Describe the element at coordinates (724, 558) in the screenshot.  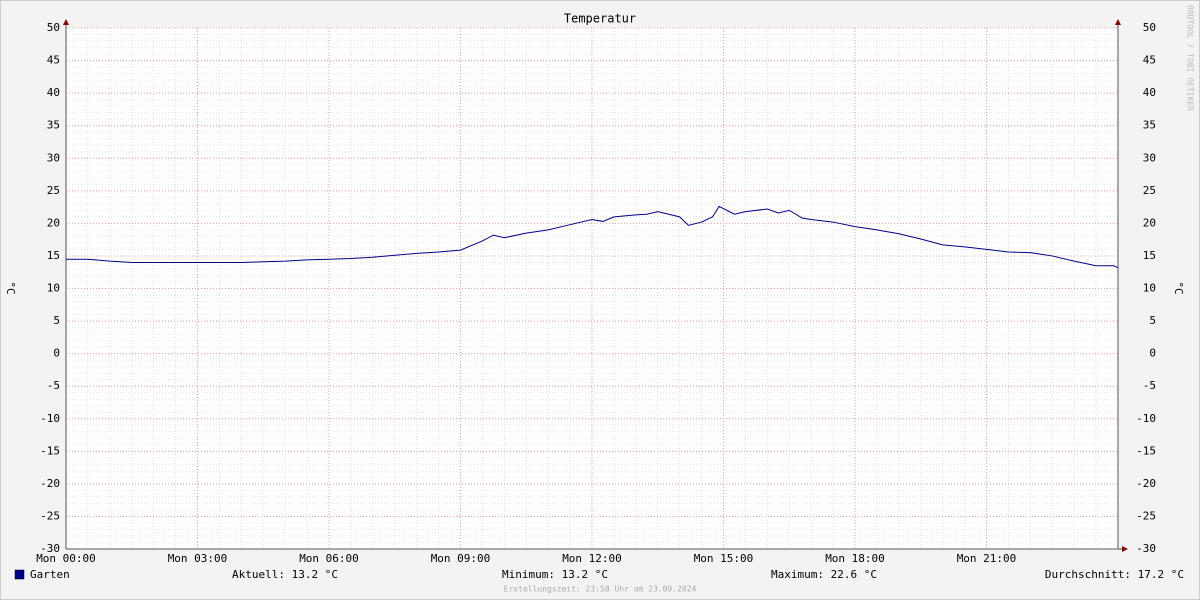
I see `x-tick-label: Mon 15:00` at that location.